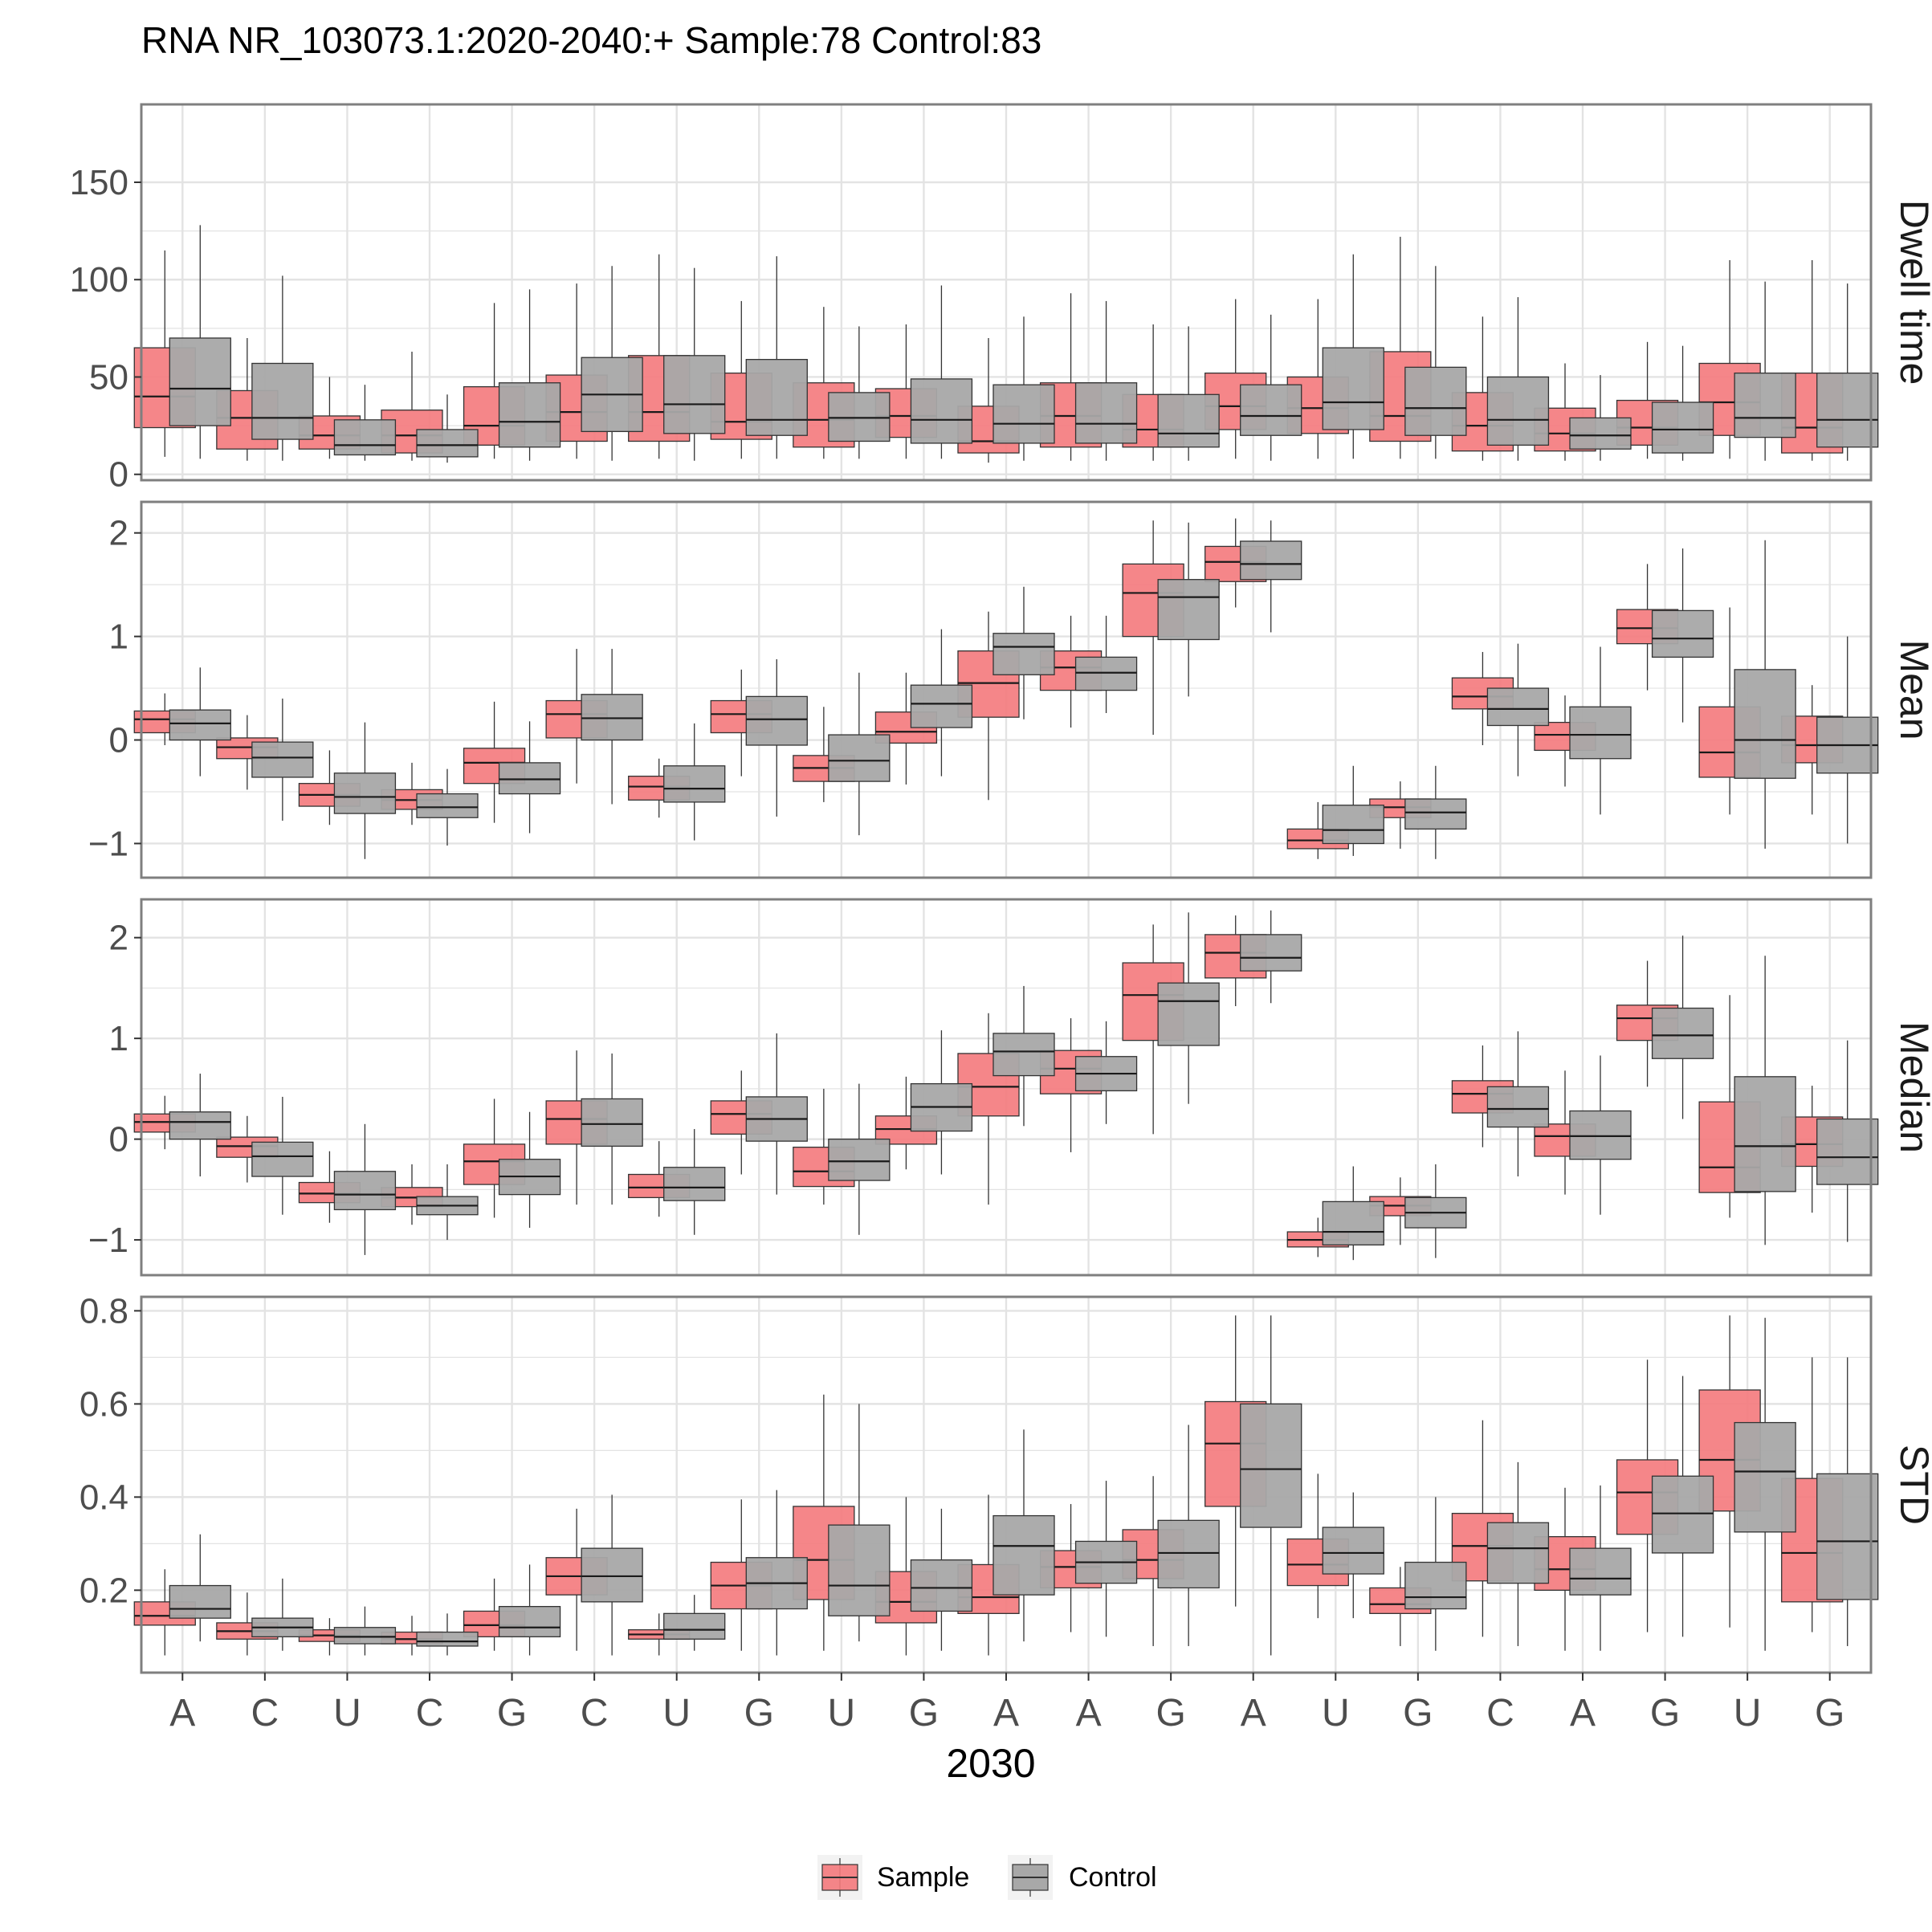 Image resolution: width=1932 pixels, height=1932 pixels. Describe the element at coordinates (1089, 1713) in the screenshot. I see `x-tick-label: A` at that location.